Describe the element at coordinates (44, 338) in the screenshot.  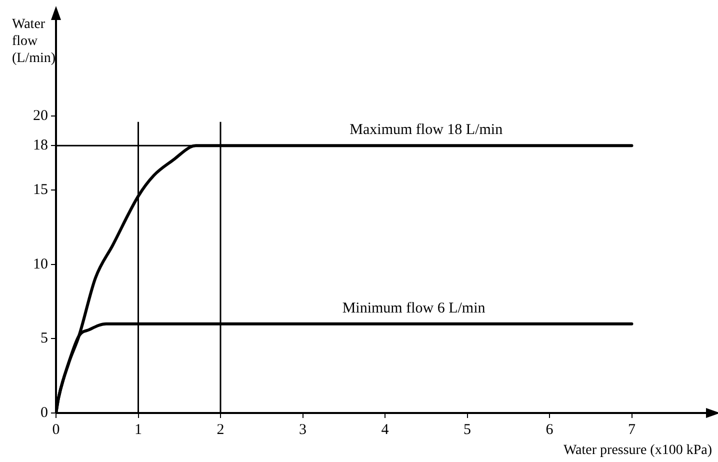
I see `y-tick-label: 5` at that location.